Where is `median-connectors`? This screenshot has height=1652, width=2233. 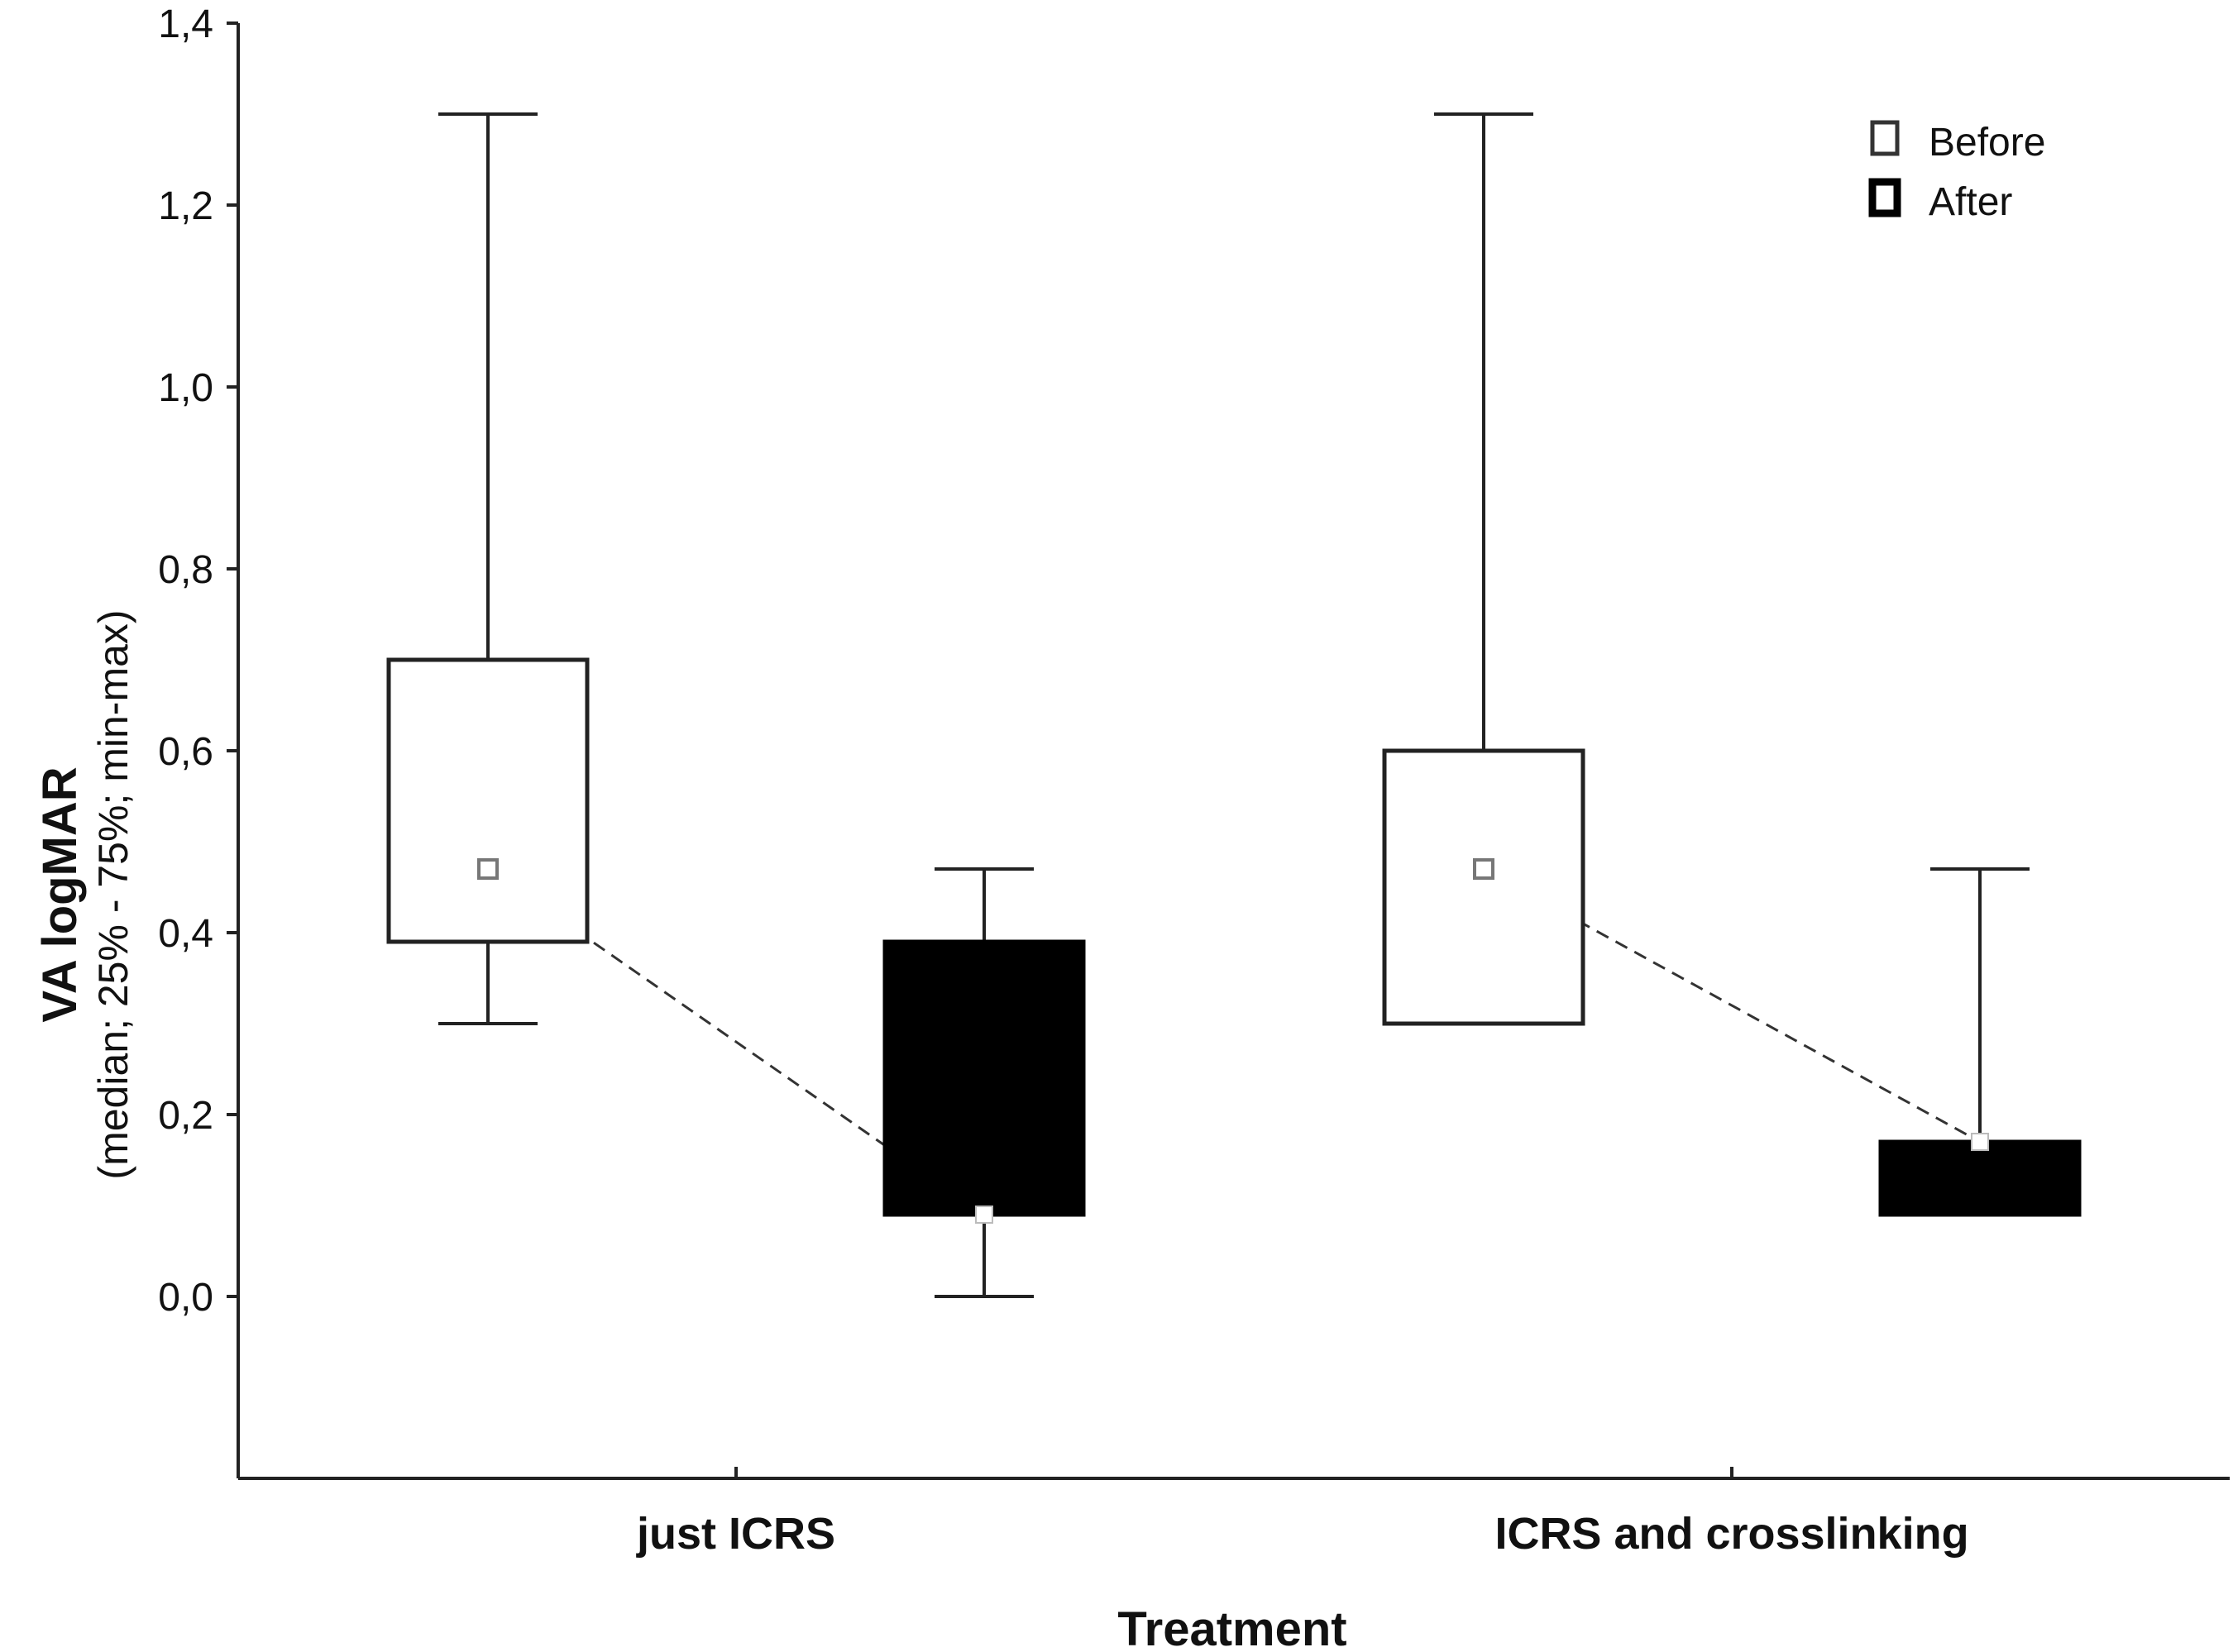
median-connectors is located at coordinates (1234, 1041).